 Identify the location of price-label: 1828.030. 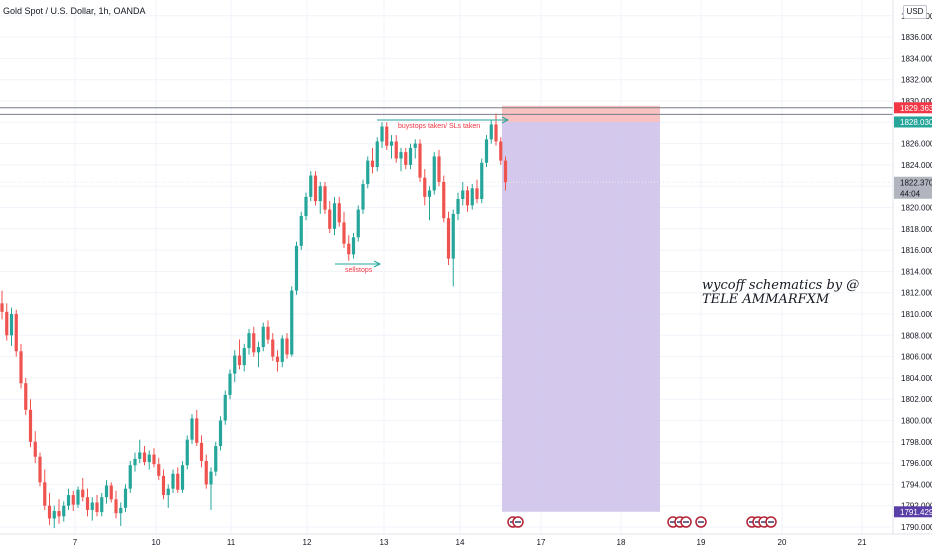
(916, 122).